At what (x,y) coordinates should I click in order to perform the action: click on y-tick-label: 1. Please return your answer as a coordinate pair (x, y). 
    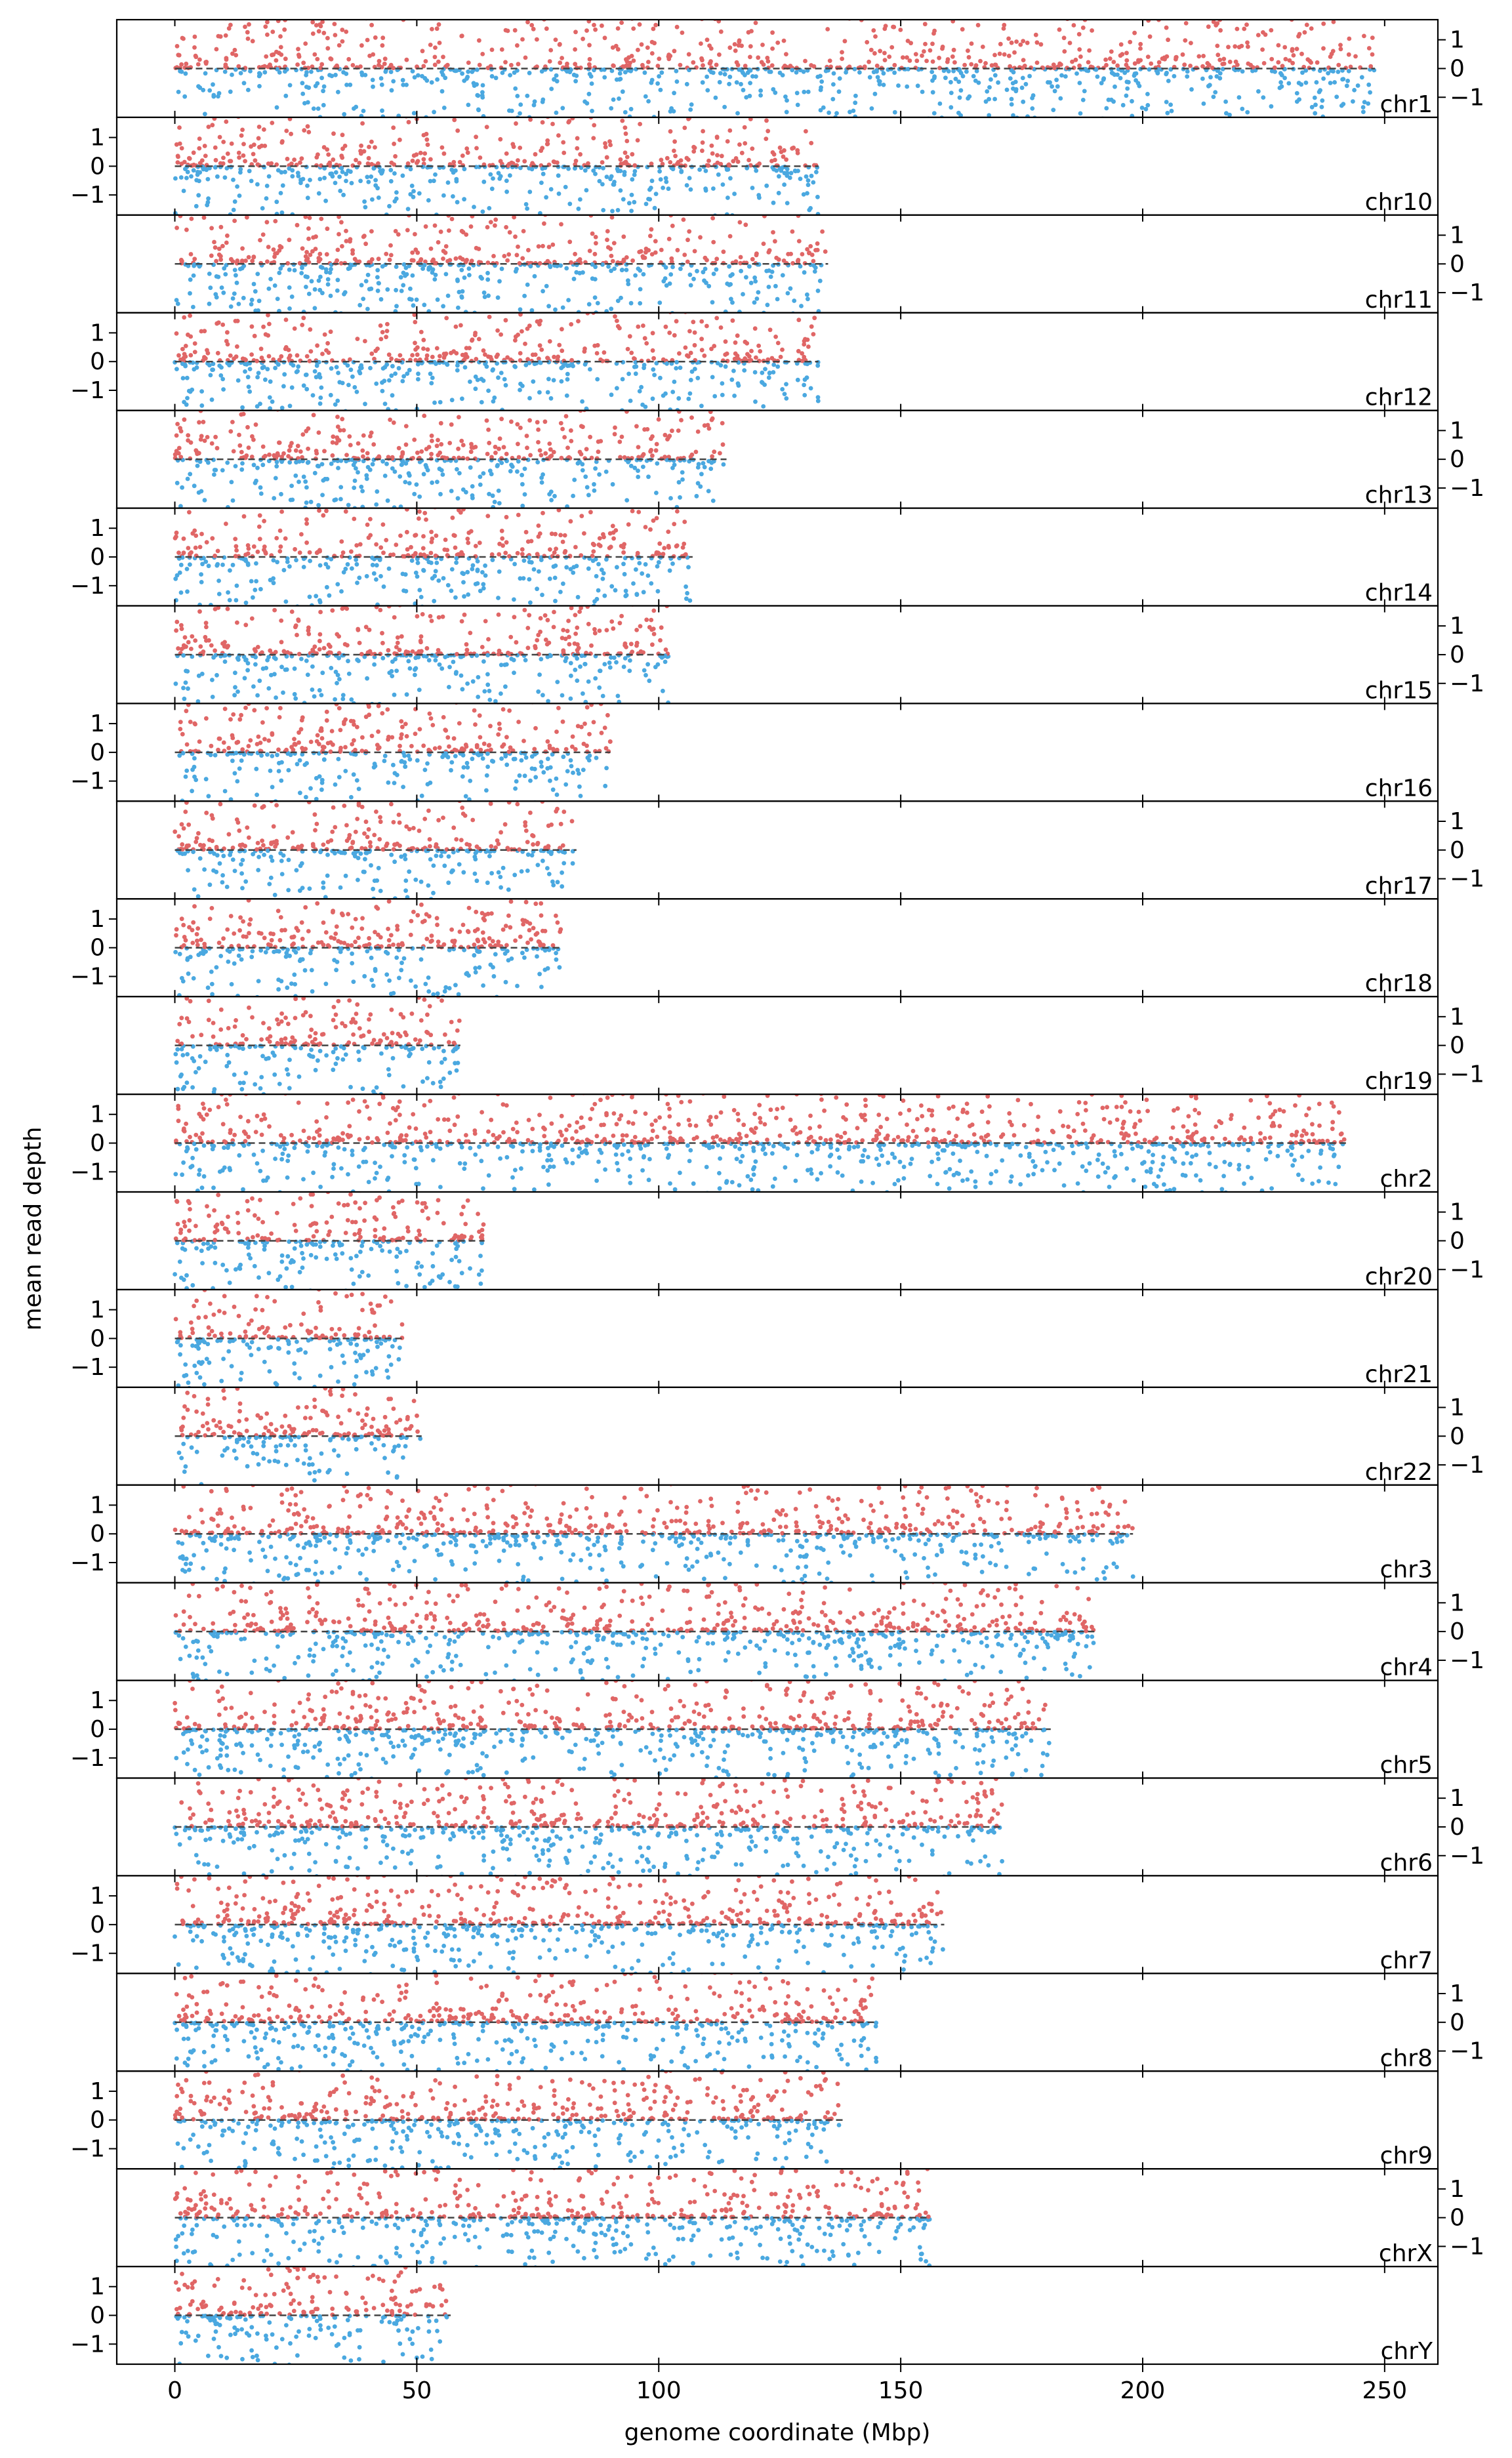
    Looking at the image, I should click on (98, 528).